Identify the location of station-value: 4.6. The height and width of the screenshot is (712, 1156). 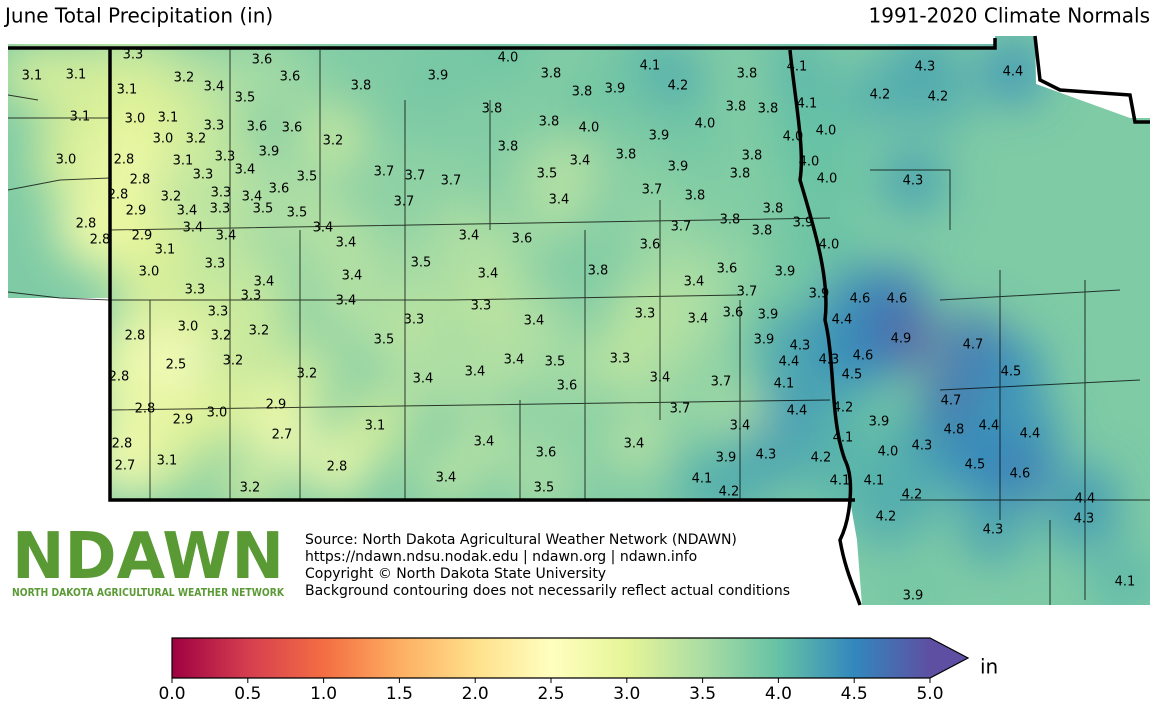
(897, 299).